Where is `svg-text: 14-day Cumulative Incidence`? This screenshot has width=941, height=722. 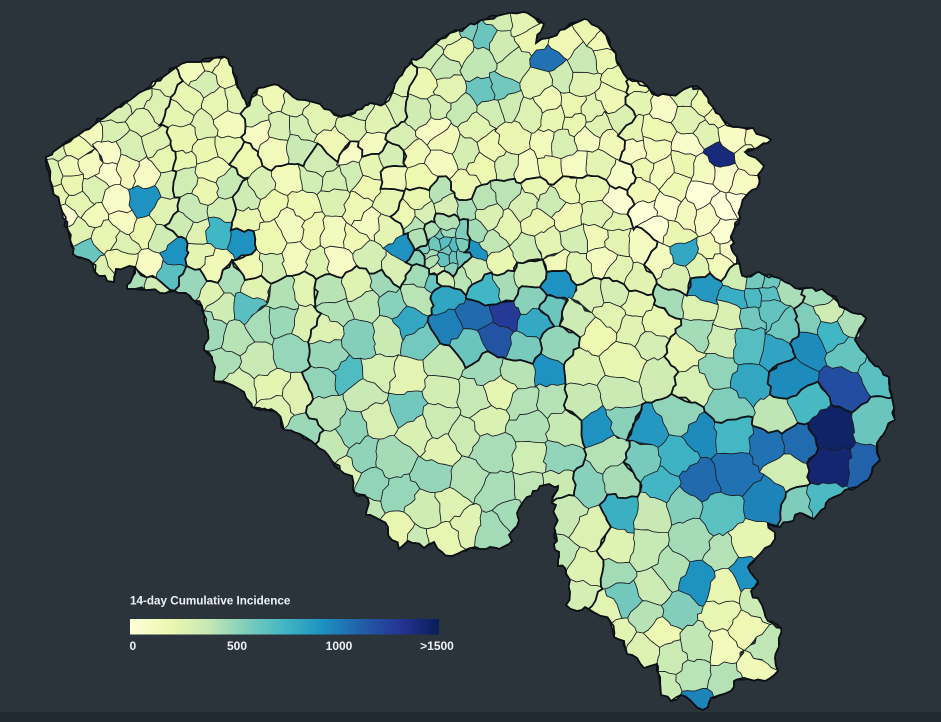 svg-text: 14-day Cumulative Incidence is located at coordinates (210, 601).